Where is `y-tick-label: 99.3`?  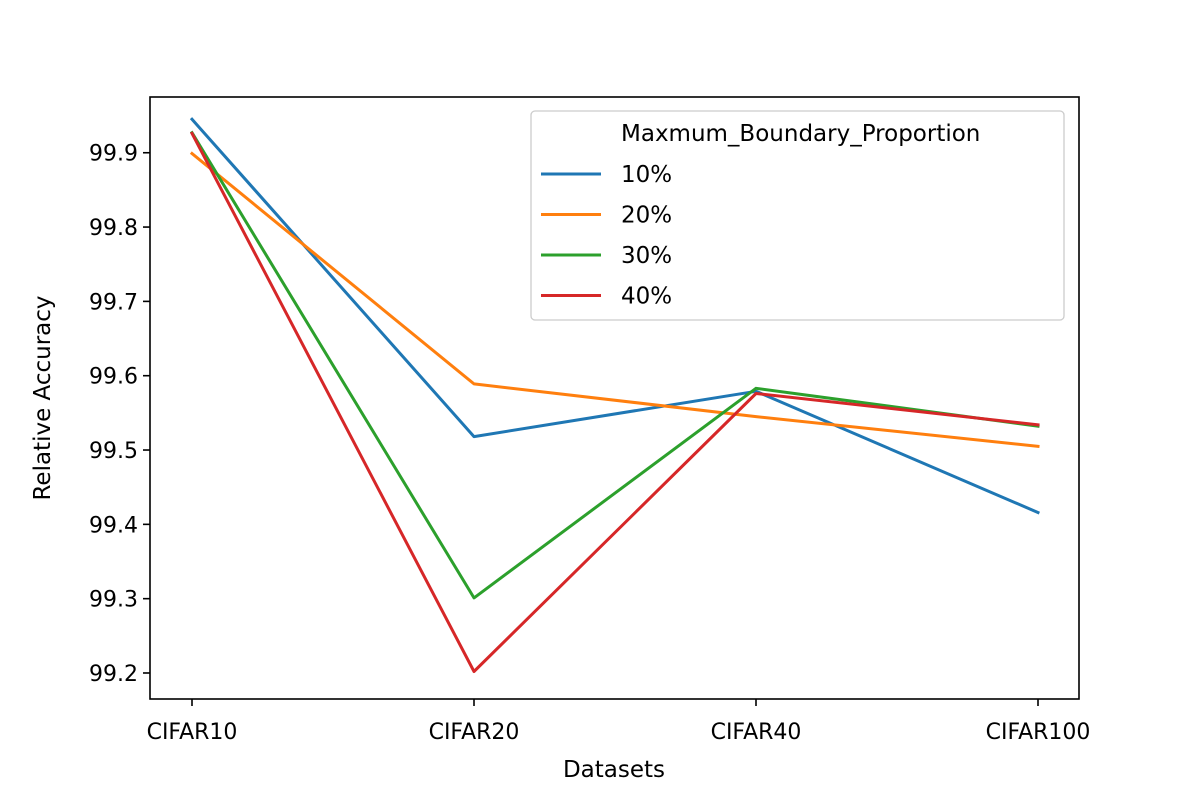 y-tick-label: 99.3 is located at coordinates (113, 600).